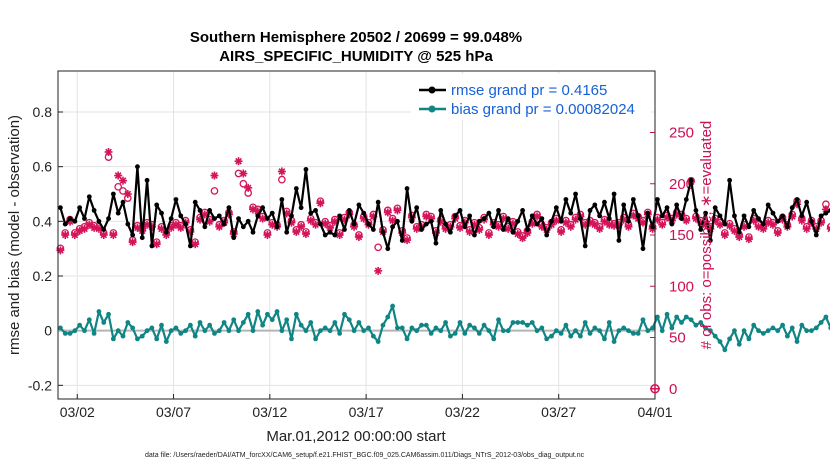  Describe the element at coordinates (543, 109) in the screenshot. I see `legend-bias-label: bias grand pr = 0.00082024` at that location.